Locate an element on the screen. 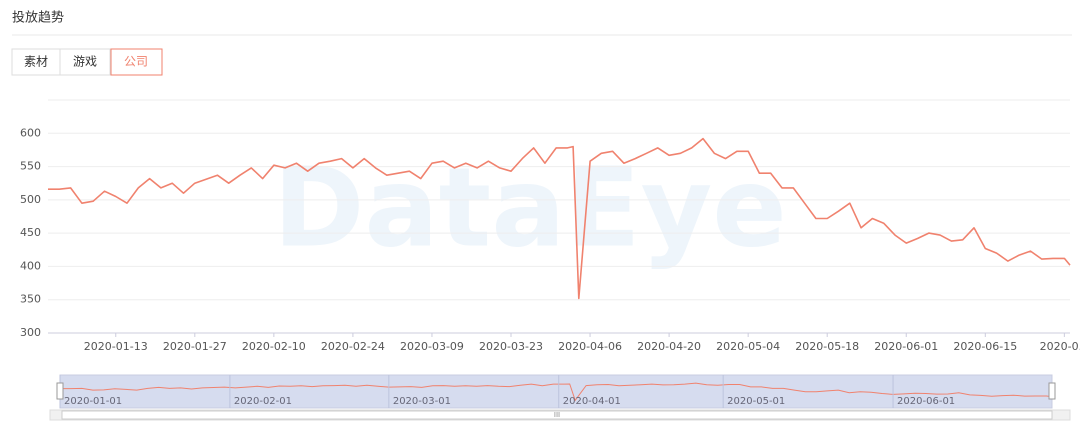  x-tick-label: 2020-04-20 is located at coordinates (669, 346).